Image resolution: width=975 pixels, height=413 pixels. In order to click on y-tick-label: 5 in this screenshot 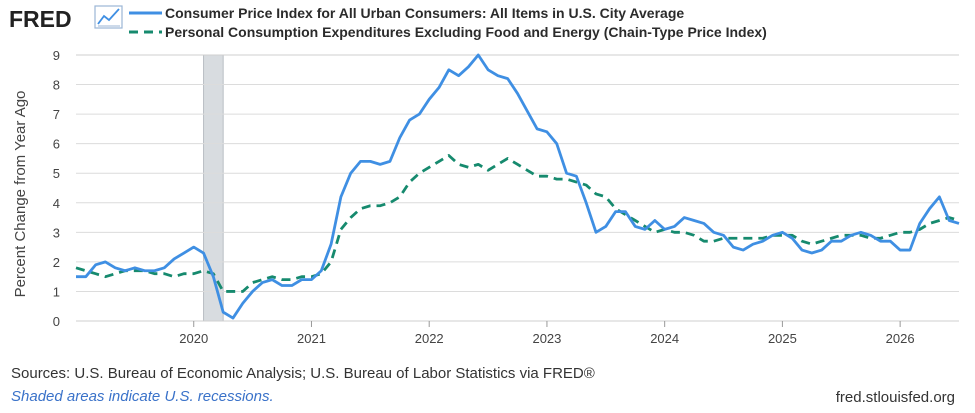, I will do `click(56, 173)`.